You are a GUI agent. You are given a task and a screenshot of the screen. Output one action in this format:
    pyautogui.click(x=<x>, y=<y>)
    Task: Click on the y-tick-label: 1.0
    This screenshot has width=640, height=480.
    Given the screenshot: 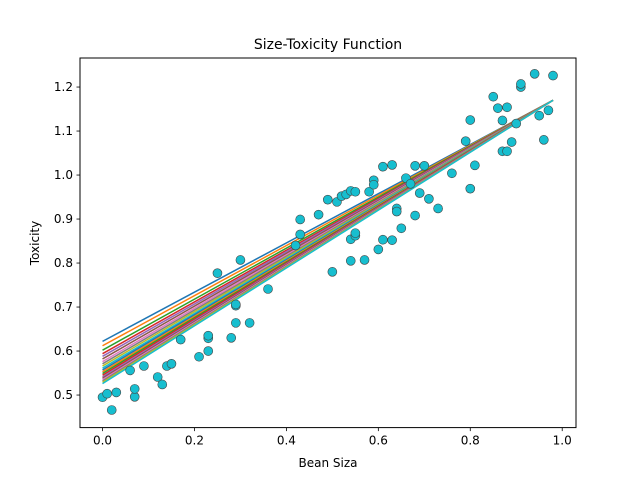 What is the action you would take?
    pyautogui.click(x=63, y=175)
    